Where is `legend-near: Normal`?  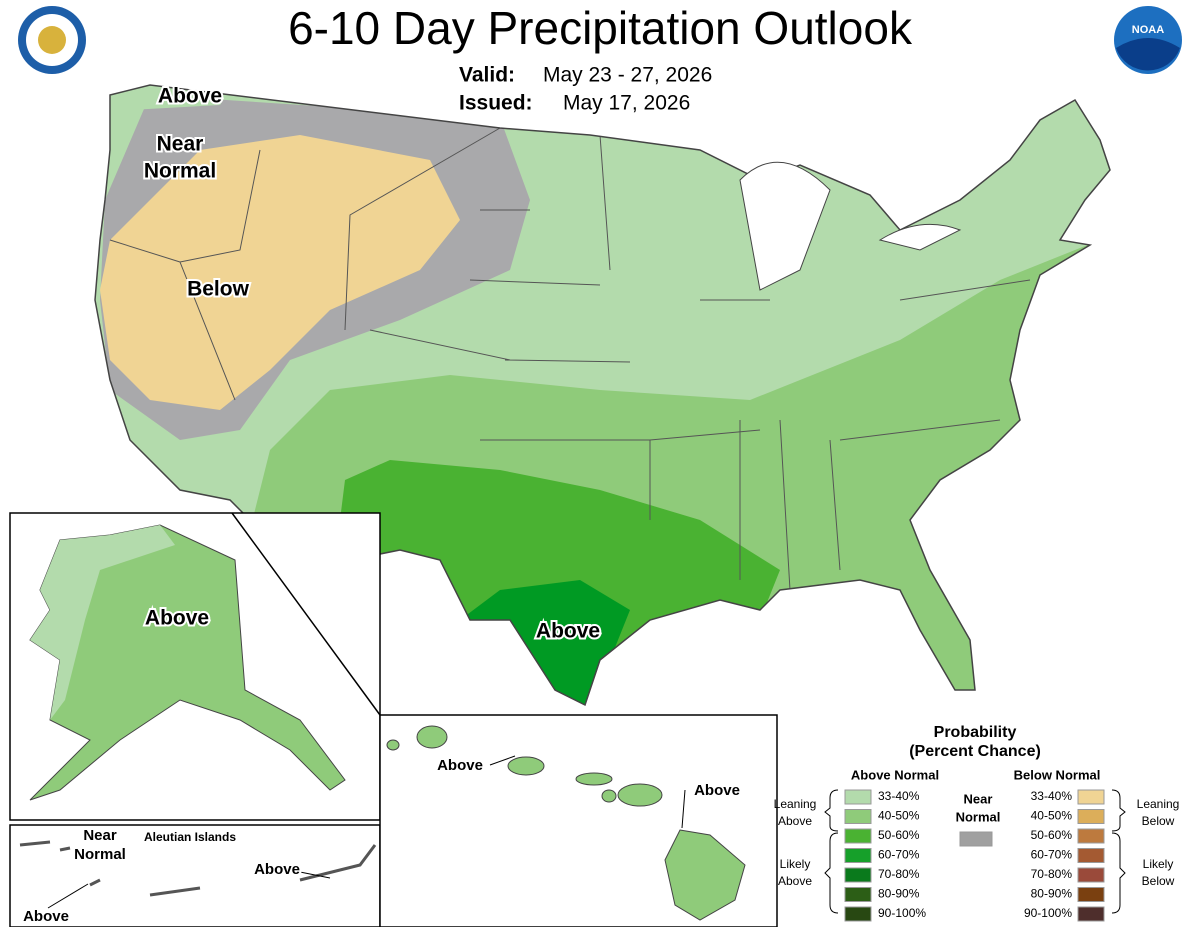 legend-near: Normal is located at coordinates (978, 816).